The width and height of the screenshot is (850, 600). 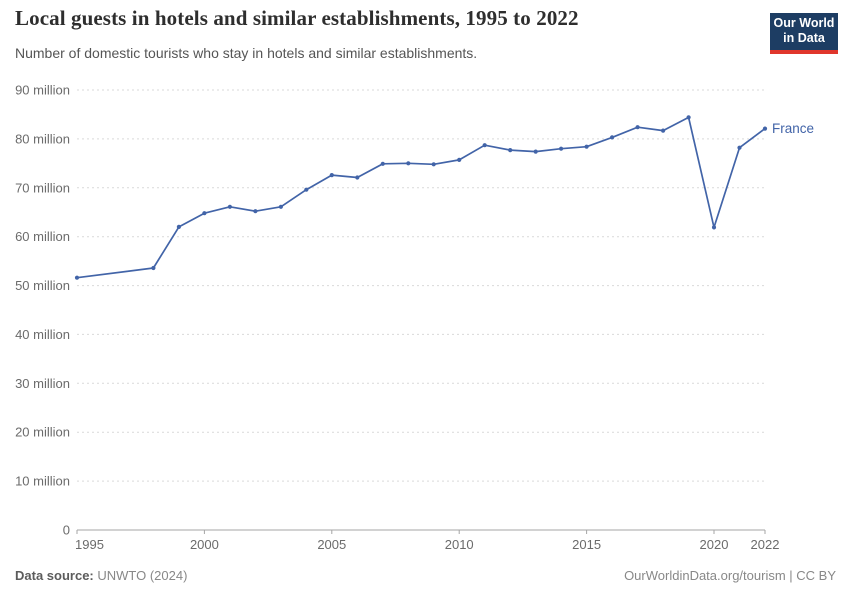 What do you see at coordinates (42, 383) in the screenshot?
I see `y-tick-label: 30 million` at bounding box center [42, 383].